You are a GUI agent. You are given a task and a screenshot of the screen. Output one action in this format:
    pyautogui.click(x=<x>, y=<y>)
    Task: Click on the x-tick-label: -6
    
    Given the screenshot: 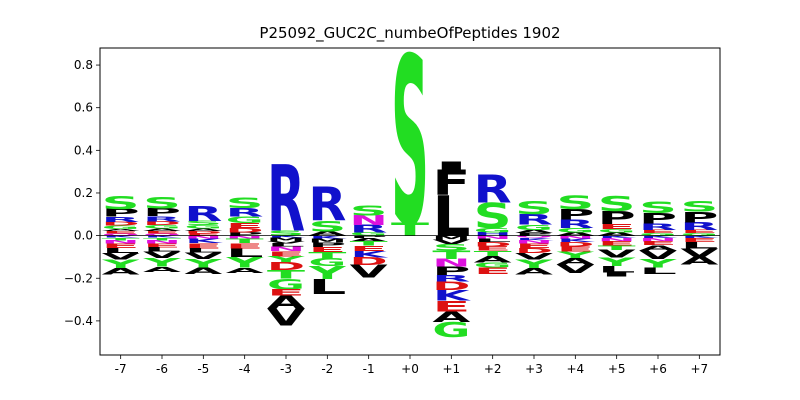 What is the action you would take?
    pyautogui.click(x=162, y=369)
    